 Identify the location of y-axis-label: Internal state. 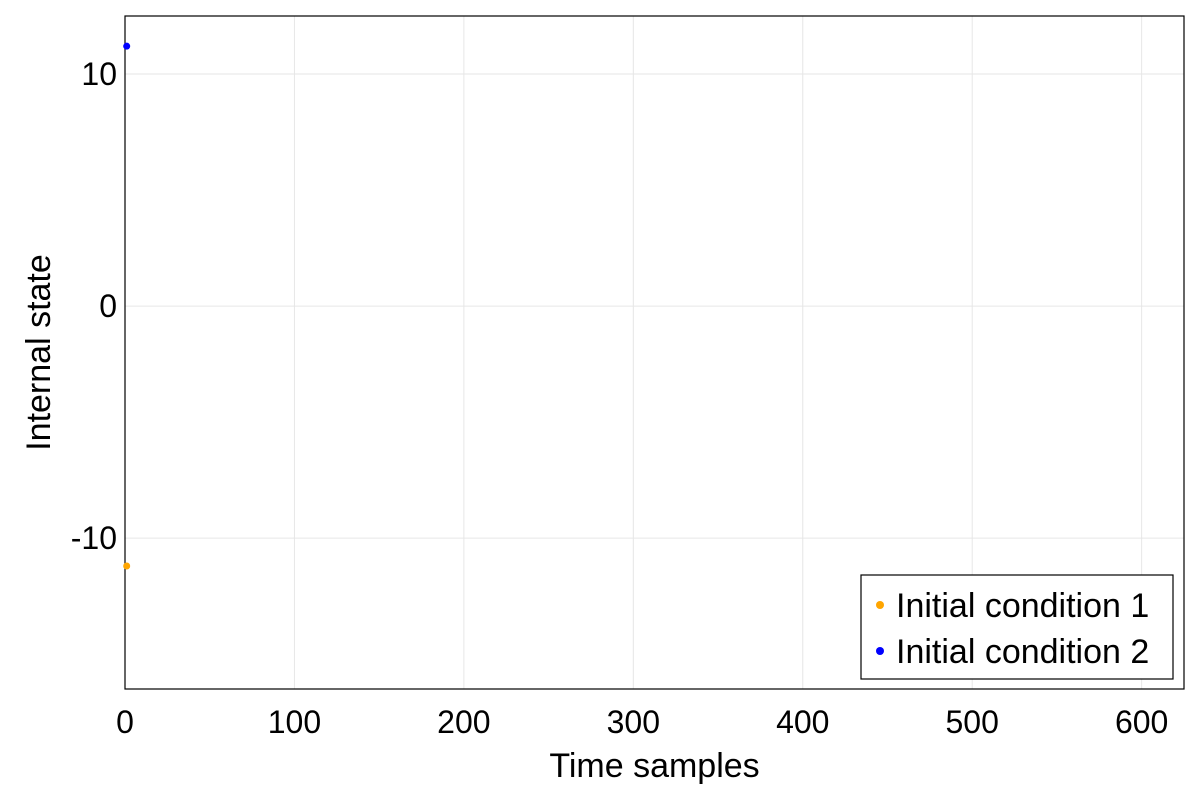
(39, 352).